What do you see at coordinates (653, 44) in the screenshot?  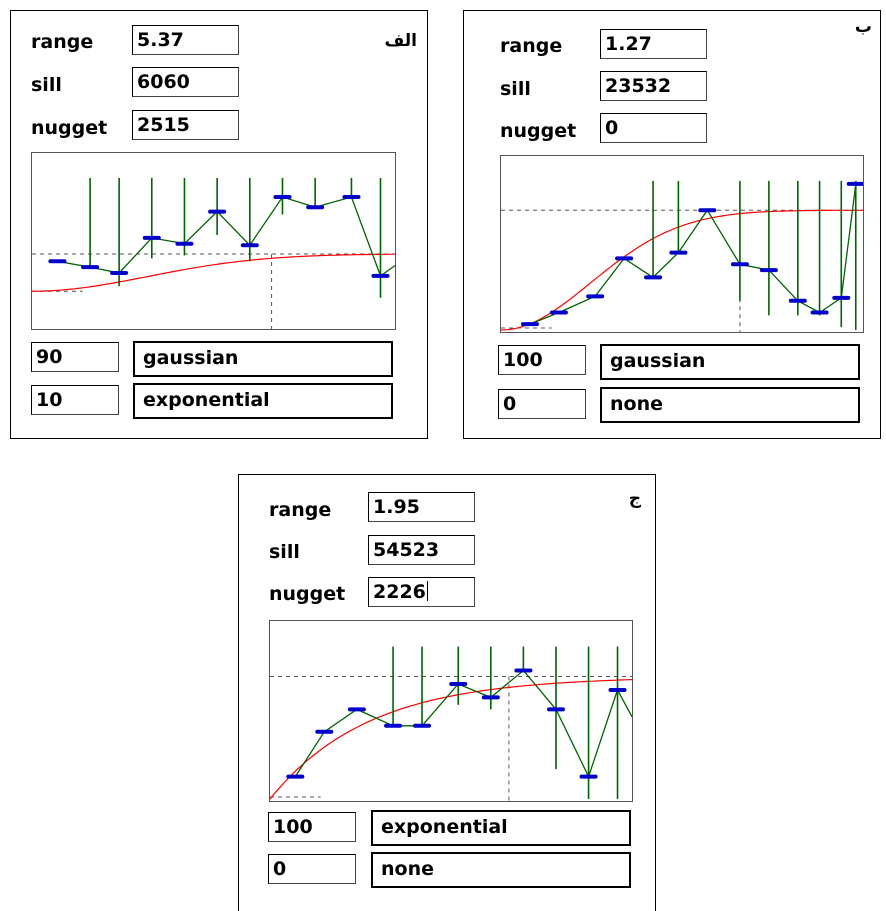 I see `range-input: 1.27` at bounding box center [653, 44].